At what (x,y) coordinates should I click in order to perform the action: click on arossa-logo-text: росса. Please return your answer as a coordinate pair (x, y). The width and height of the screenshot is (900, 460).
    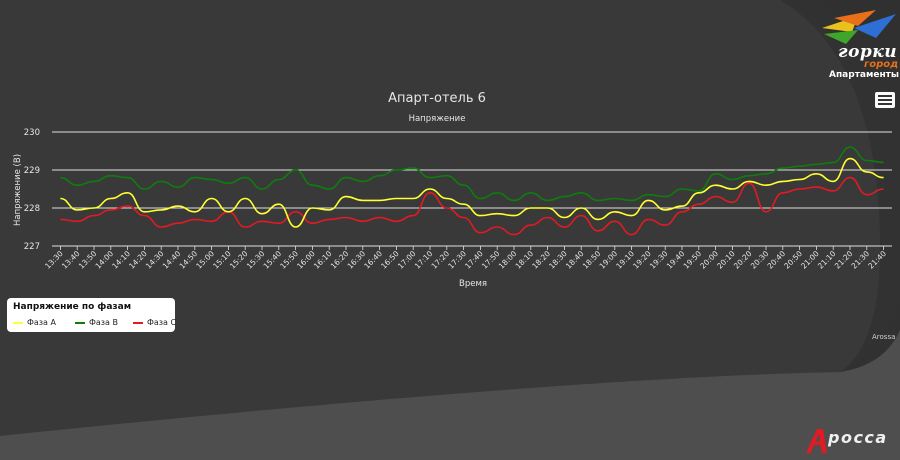
    Looking at the image, I should click on (858, 437).